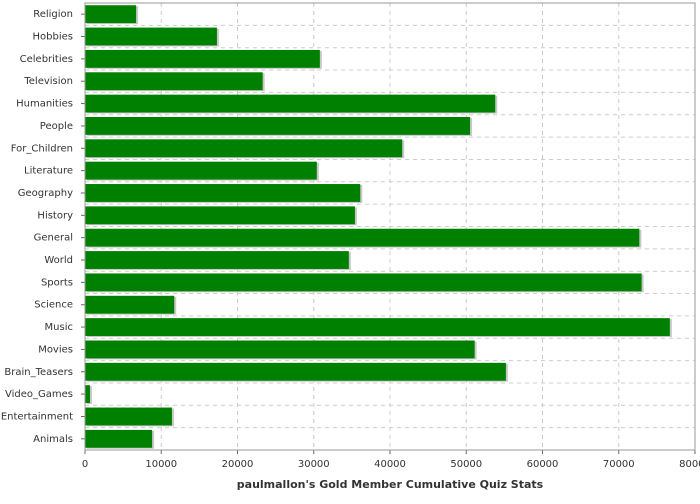  I want to click on y-tick-label: Brain_Teasers, so click(38, 372).